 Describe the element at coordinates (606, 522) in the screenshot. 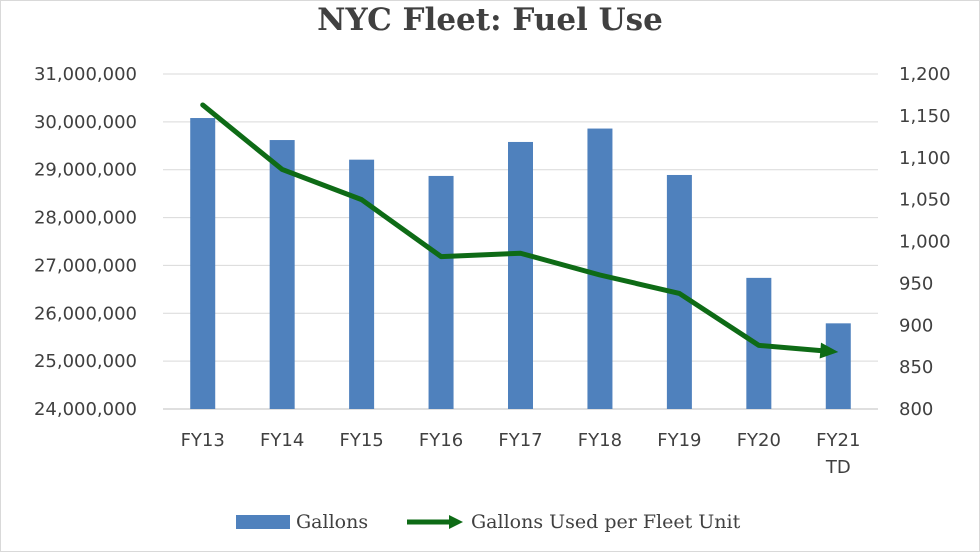

I see `legend-label-gallons-per-unit: Gallons Used per Fleet Unit` at that location.